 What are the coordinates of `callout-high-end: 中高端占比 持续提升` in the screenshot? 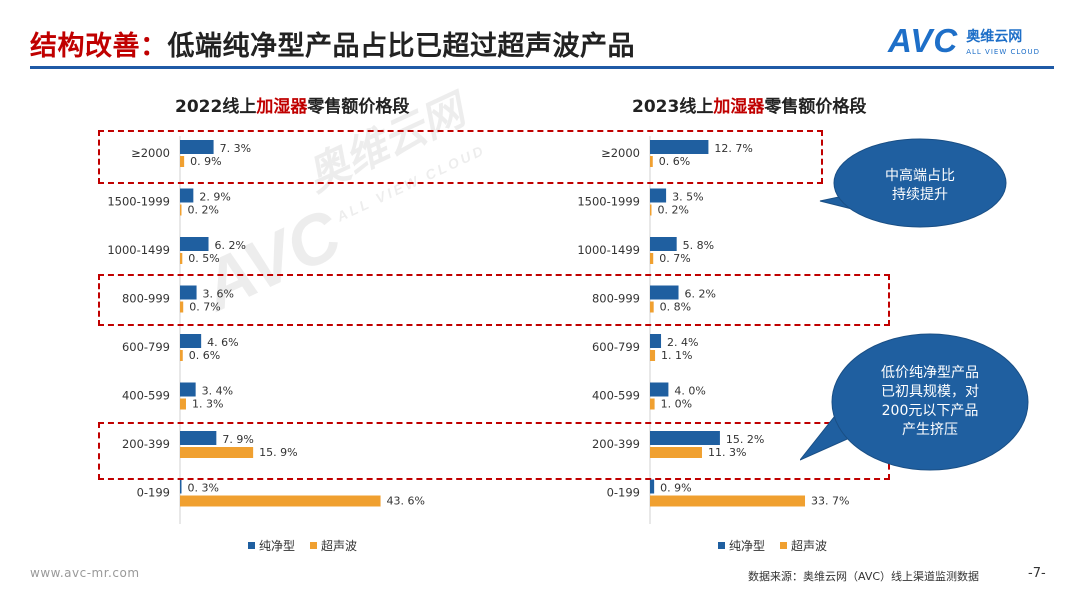 It's located at (910, 185).